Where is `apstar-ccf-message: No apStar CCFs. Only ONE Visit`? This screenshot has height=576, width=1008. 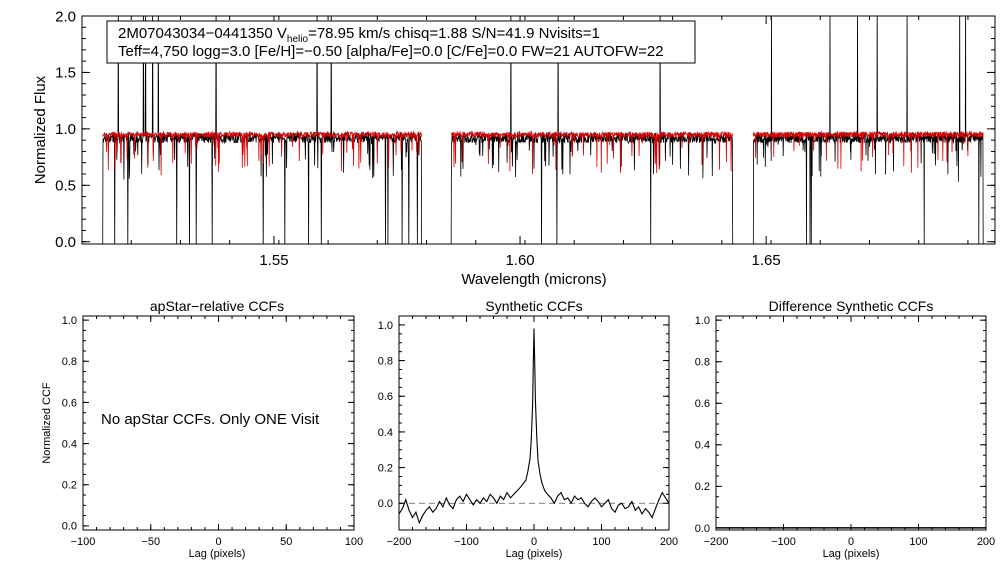 apstar-ccf-message: No apStar CCFs. Only ONE Visit is located at coordinates (210, 419).